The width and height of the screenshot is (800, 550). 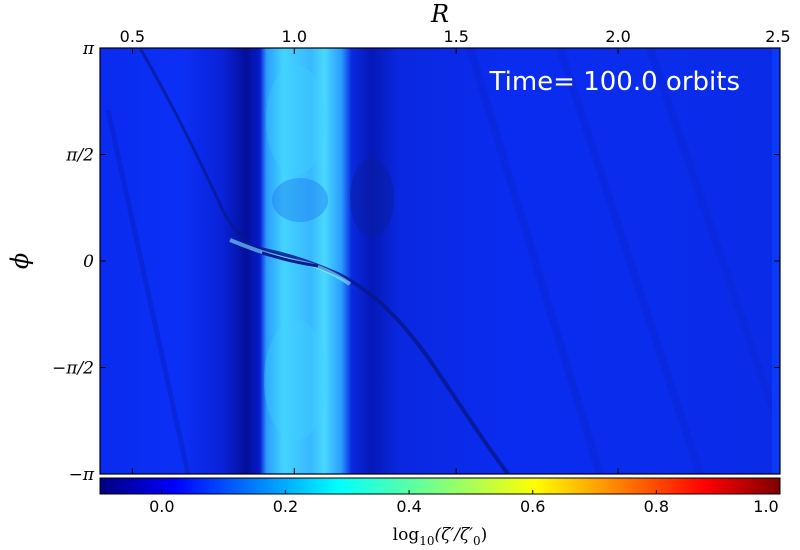 What do you see at coordinates (88, 49) in the screenshot?
I see `y-tick-label: π` at bounding box center [88, 49].